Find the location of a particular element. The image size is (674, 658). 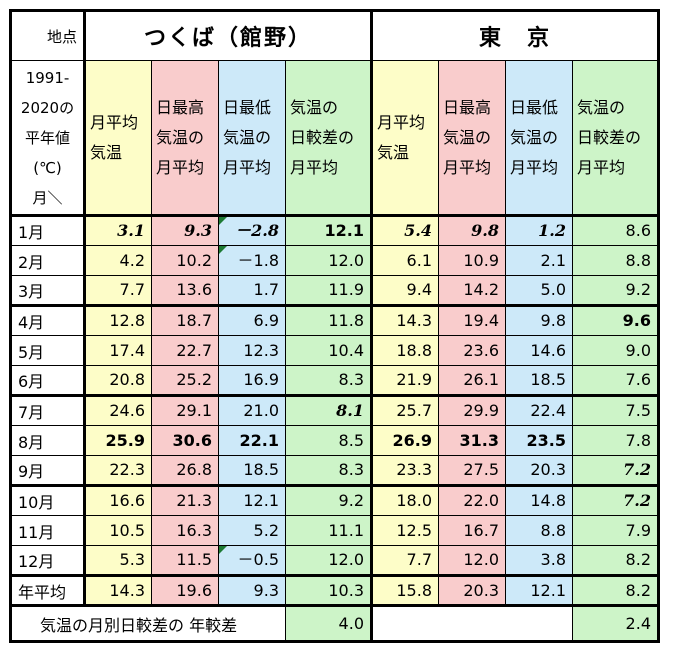

cell-tsukuba-max: 22.7 is located at coordinates (185, 350).